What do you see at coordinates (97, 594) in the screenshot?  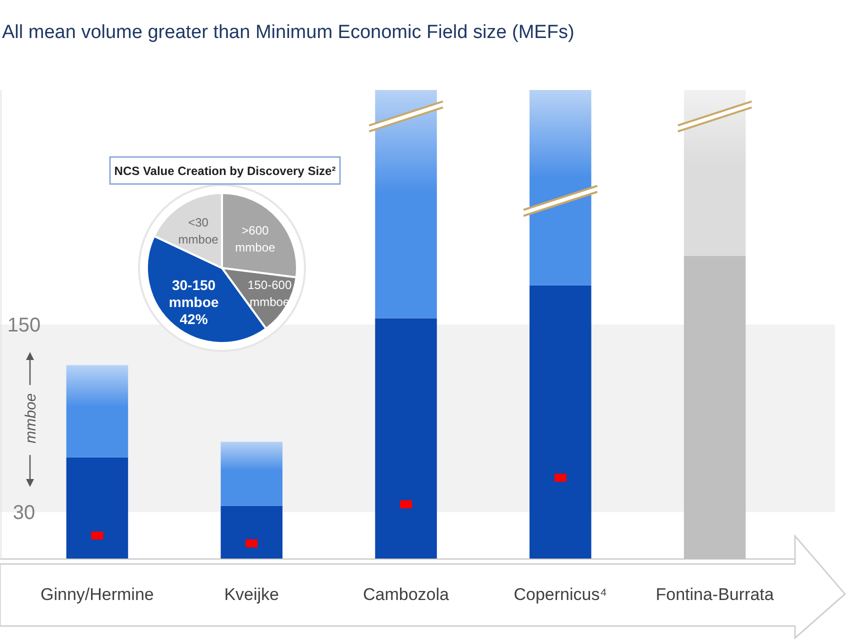 I see `x-tick-label: Ginny/Hermine` at bounding box center [97, 594].